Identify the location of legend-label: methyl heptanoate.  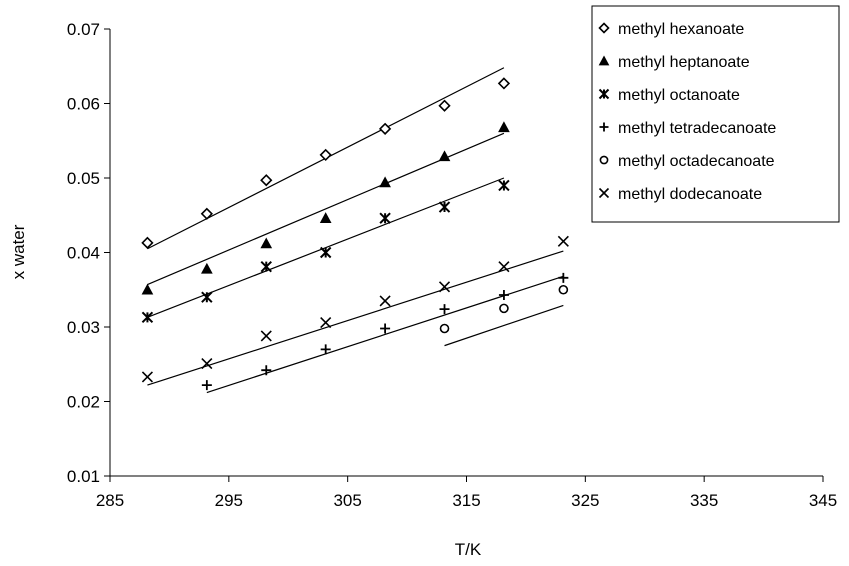
(684, 62).